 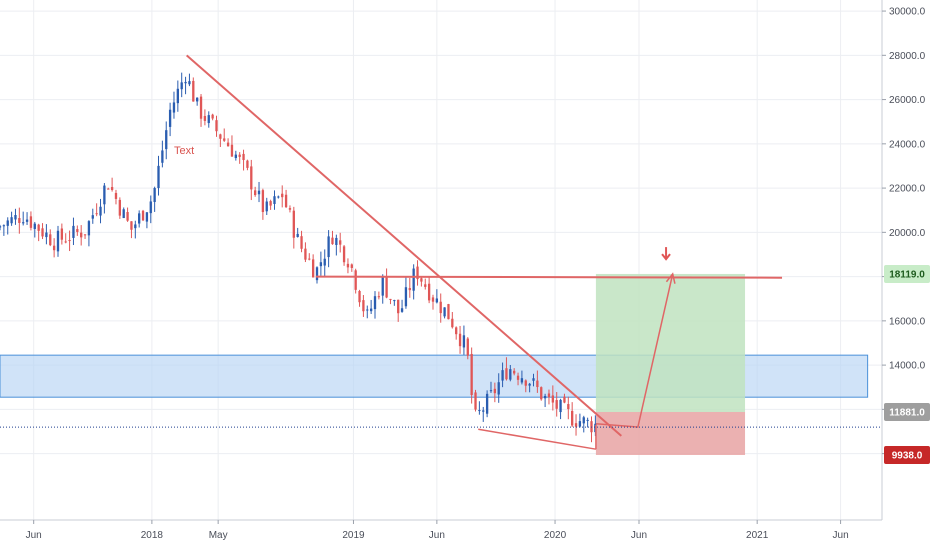 What do you see at coordinates (670, 278) in the screenshot?
I see `projection-arrowhead` at bounding box center [670, 278].